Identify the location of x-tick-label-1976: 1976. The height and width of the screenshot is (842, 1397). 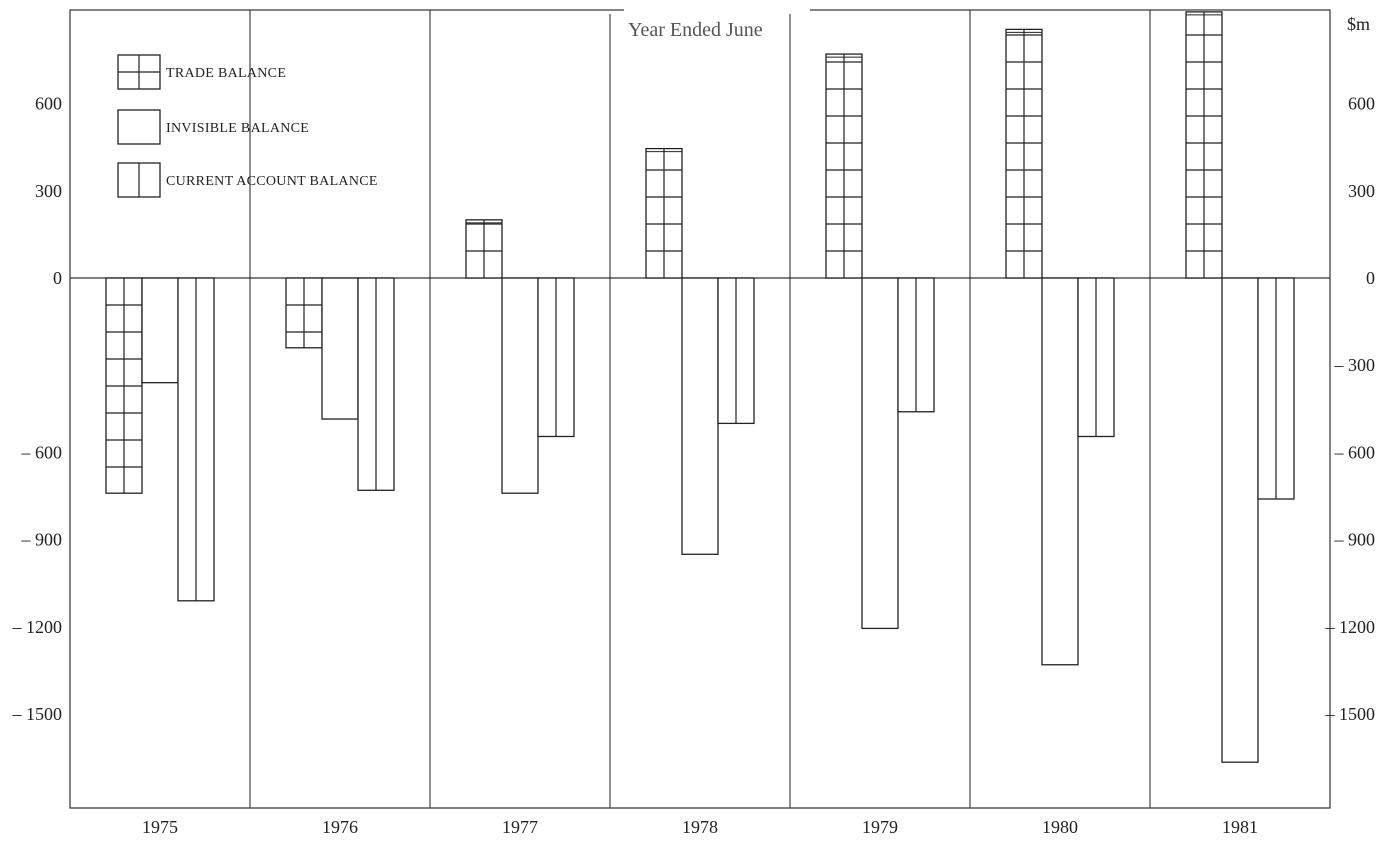
(340, 827).